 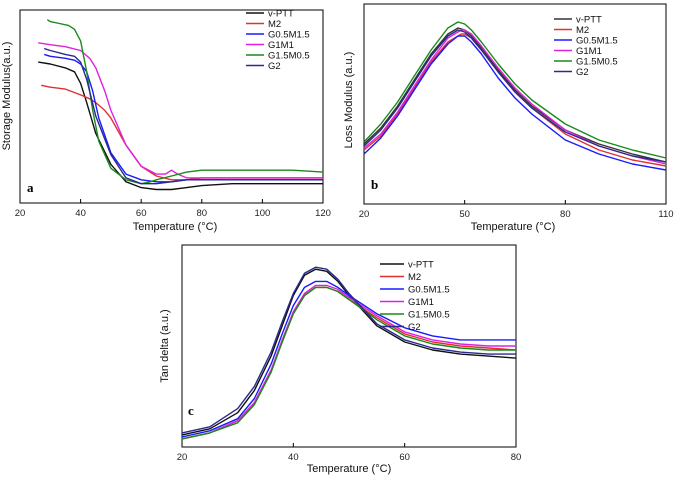 What do you see at coordinates (516, 210) in the screenshot?
I see `xticks-group-b: 20 50 80 110` at bounding box center [516, 210].